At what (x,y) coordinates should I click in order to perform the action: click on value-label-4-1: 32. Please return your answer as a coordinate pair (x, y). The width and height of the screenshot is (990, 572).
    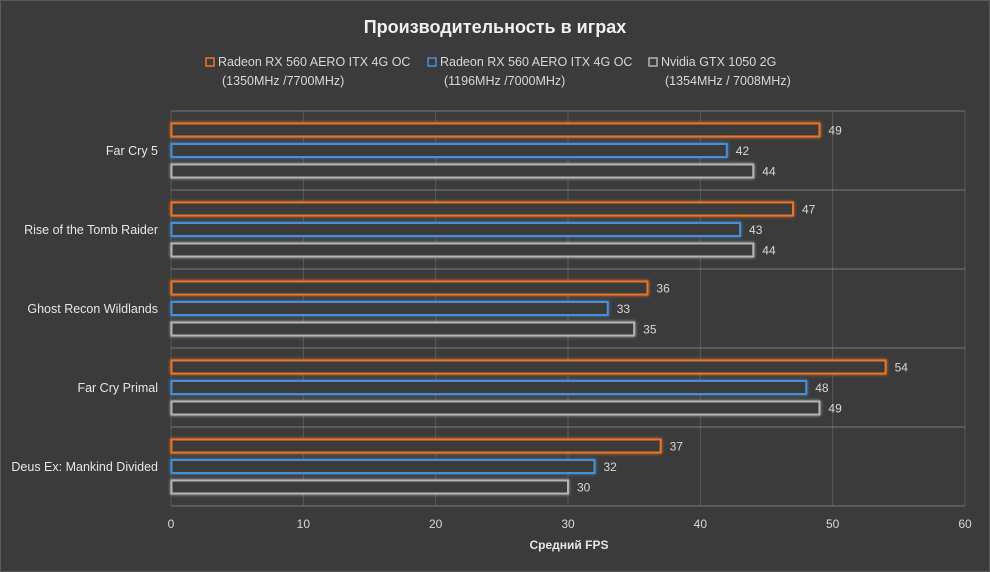
    Looking at the image, I should click on (610, 467).